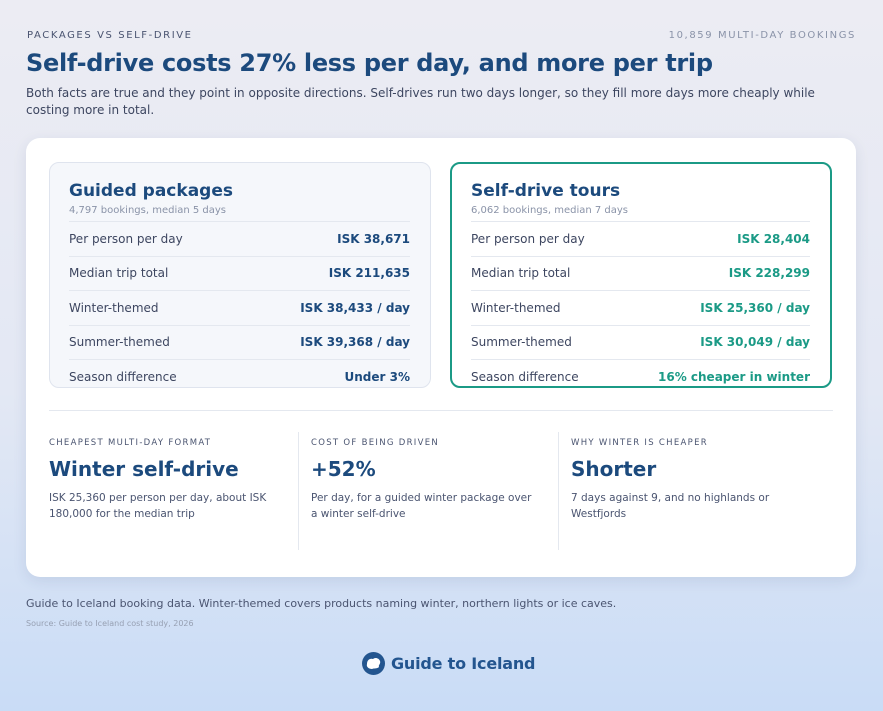  What do you see at coordinates (355, 342) in the screenshot?
I see `row-value: ISK 39,368 / day` at bounding box center [355, 342].